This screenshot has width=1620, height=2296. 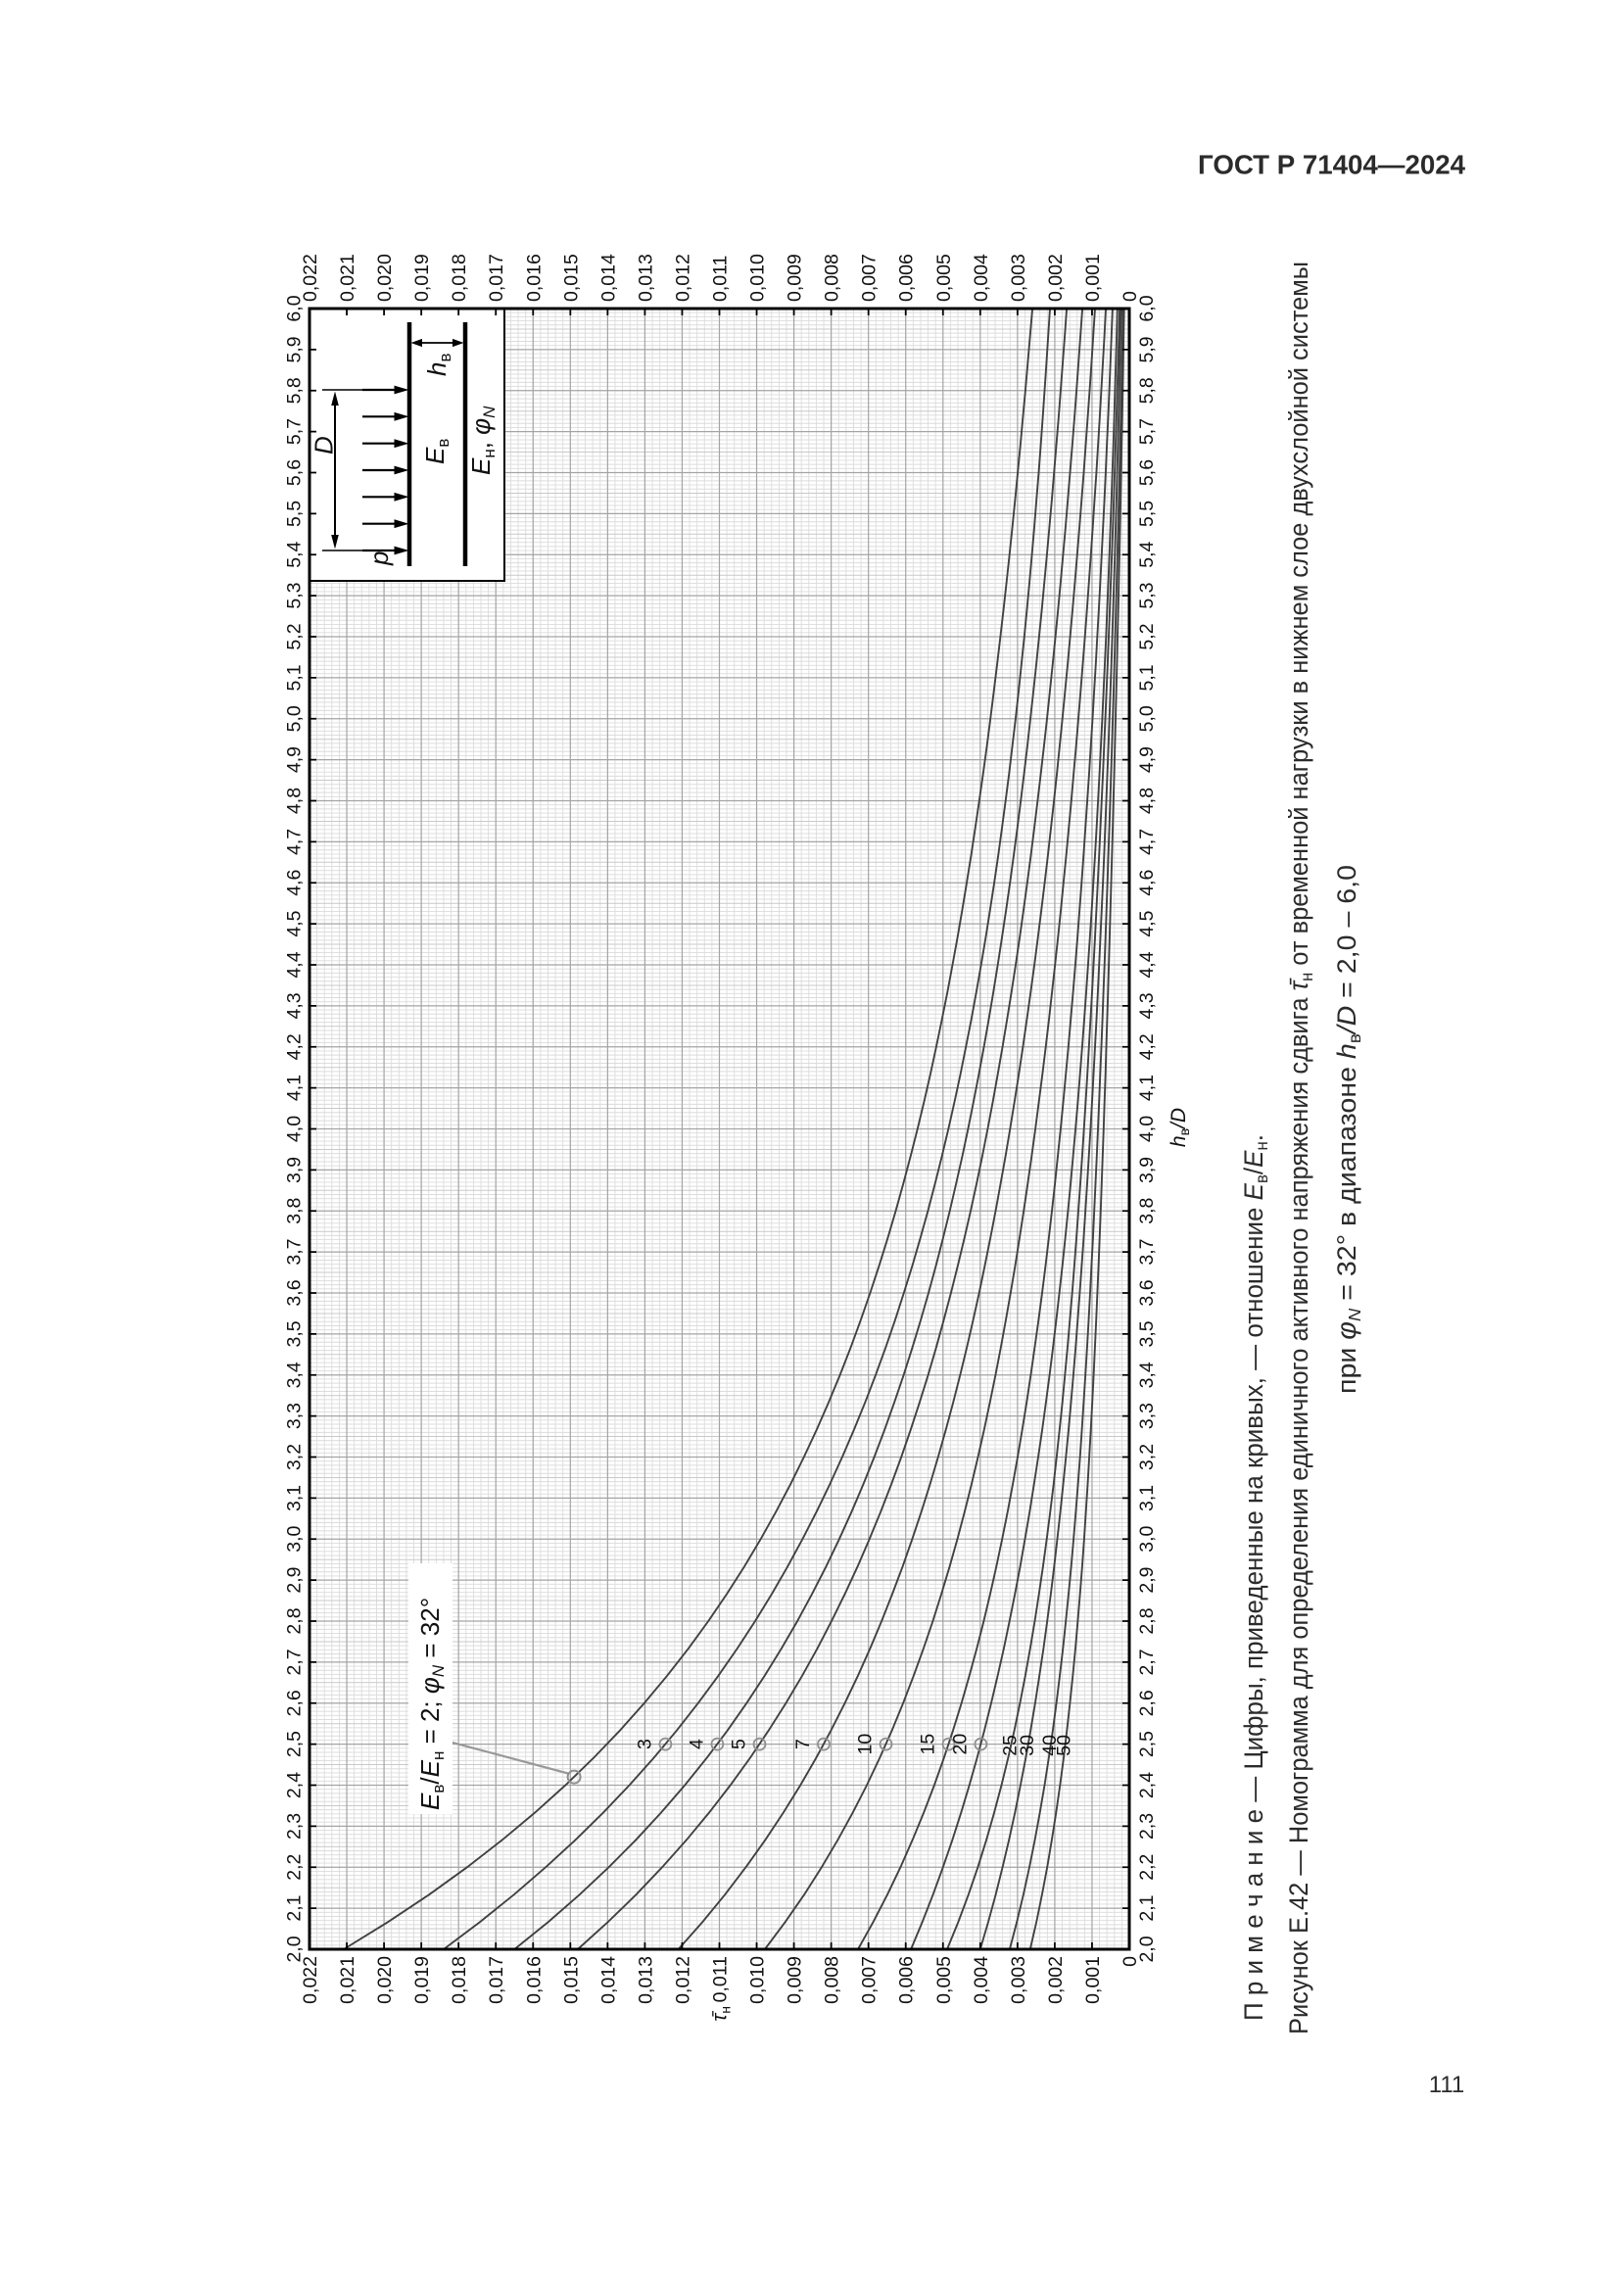 I want to click on svg-text: 3,5, so click(x=295, y=1334).